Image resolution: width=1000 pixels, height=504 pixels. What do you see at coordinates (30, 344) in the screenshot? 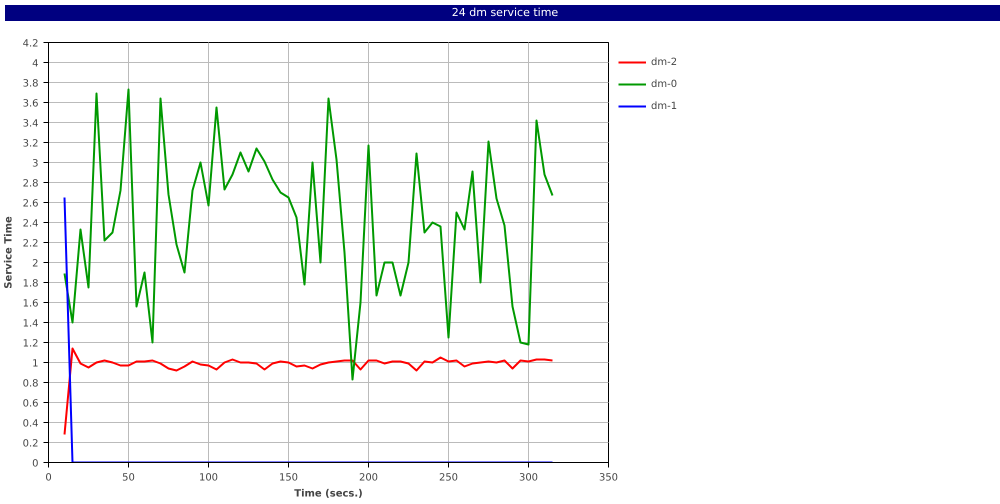
I see `y-tick-label: 1.2` at bounding box center [30, 344].